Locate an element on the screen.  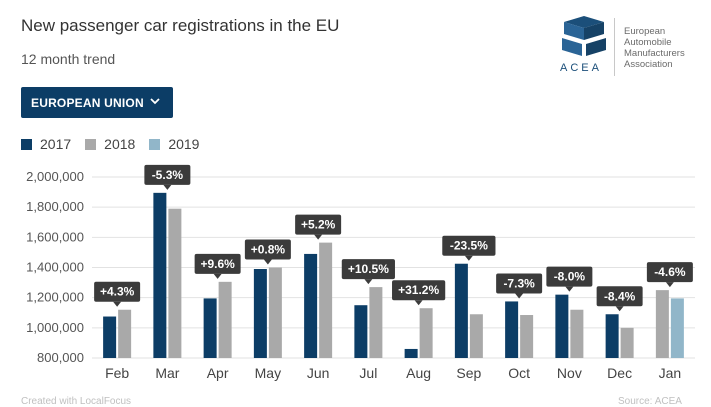
legend-label-2017: 2017 is located at coordinates (56, 144).